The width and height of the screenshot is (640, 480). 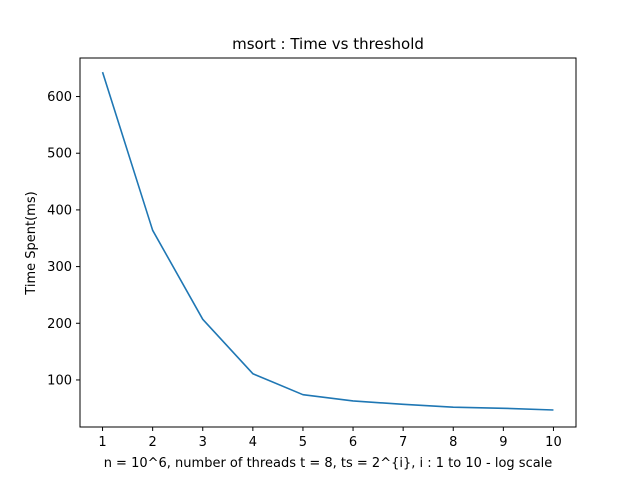 What do you see at coordinates (403, 442) in the screenshot?
I see `x-tick-label: 7` at bounding box center [403, 442].